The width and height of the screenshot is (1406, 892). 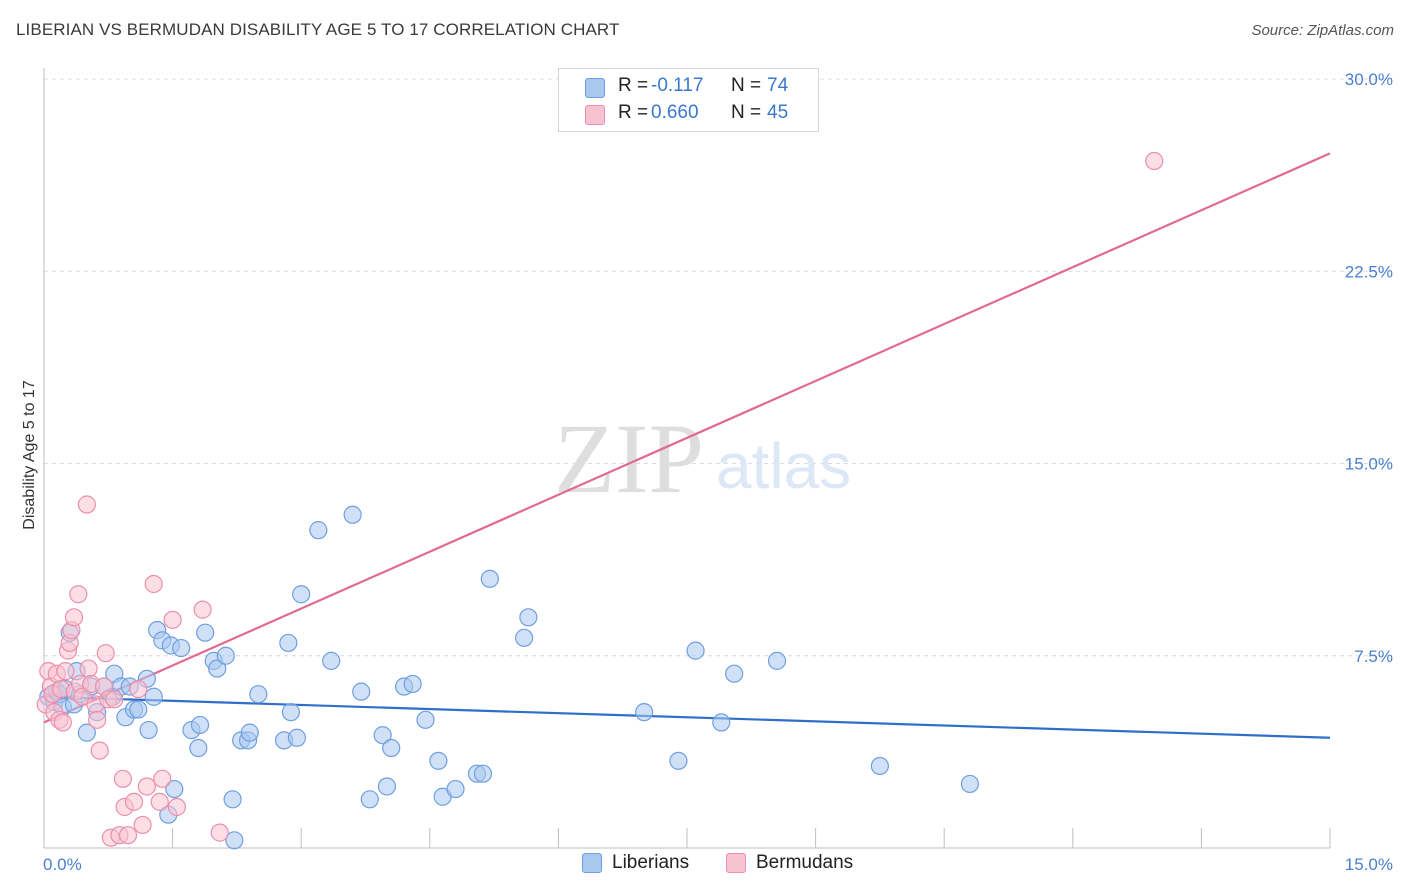 I want to click on watermark-zip: ZIP, so click(x=629, y=458).